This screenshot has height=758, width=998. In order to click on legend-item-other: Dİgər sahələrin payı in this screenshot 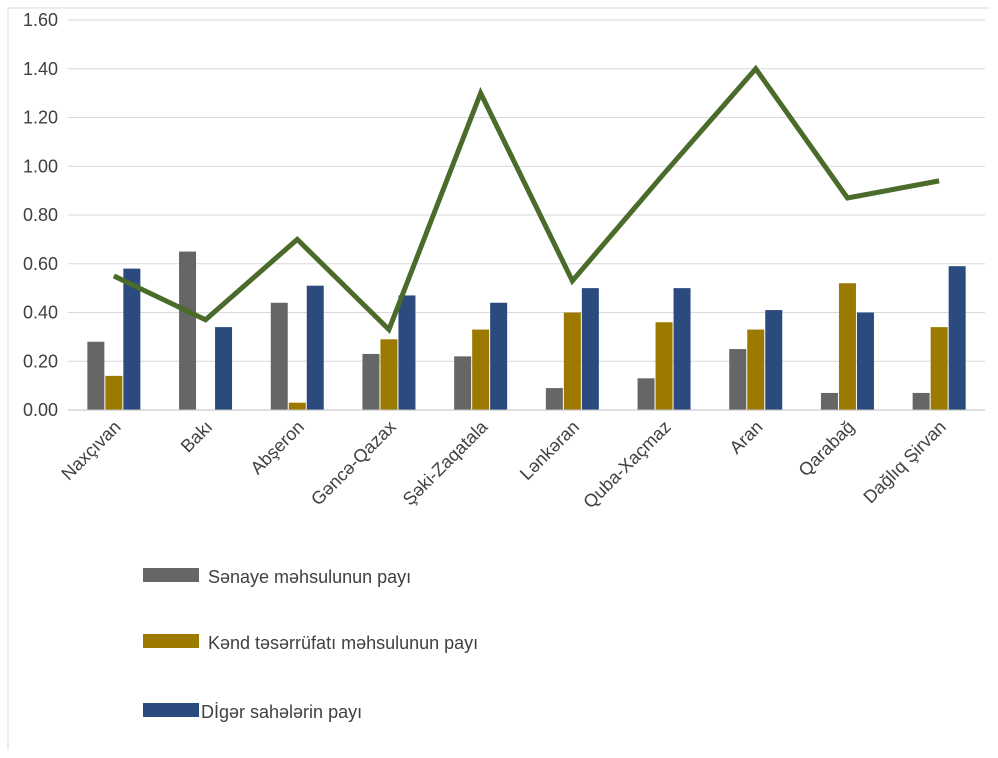, I will do `click(252, 712)`.